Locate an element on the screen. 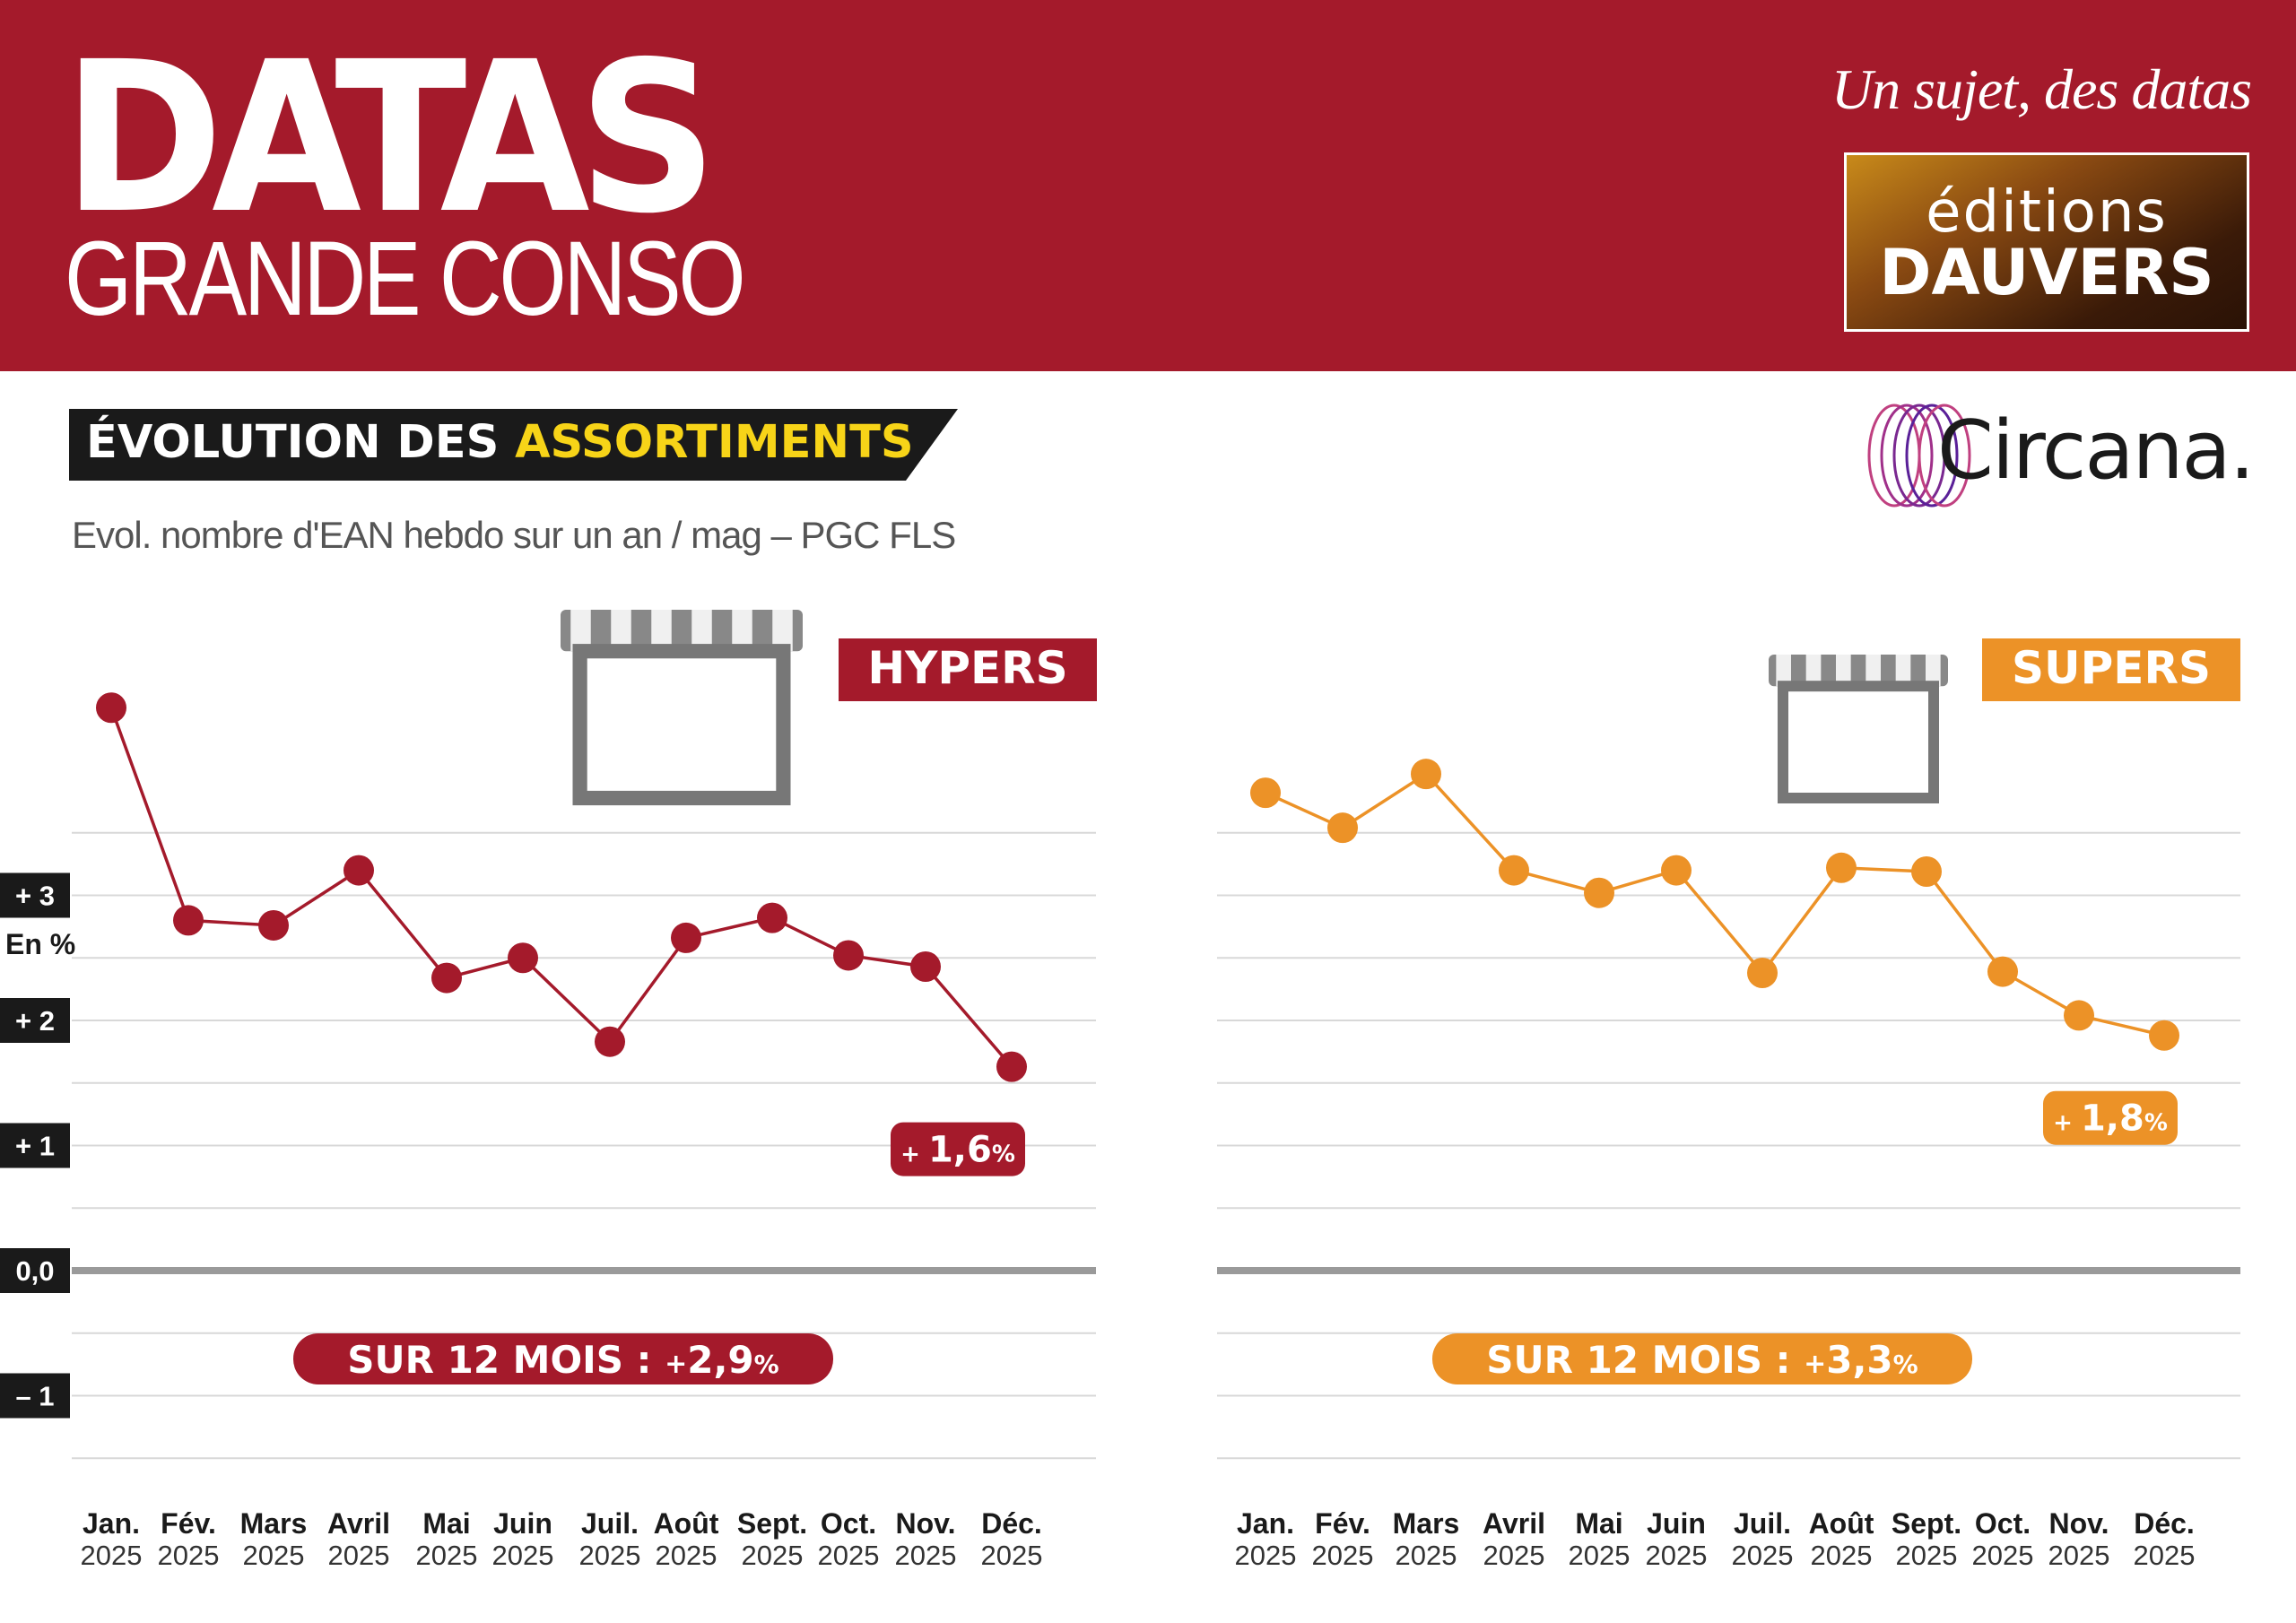 Image resolution: width=2296 pixels, height=1623 pixels. circana-logo-text: Circana. is located at coordinates (2096, 451).